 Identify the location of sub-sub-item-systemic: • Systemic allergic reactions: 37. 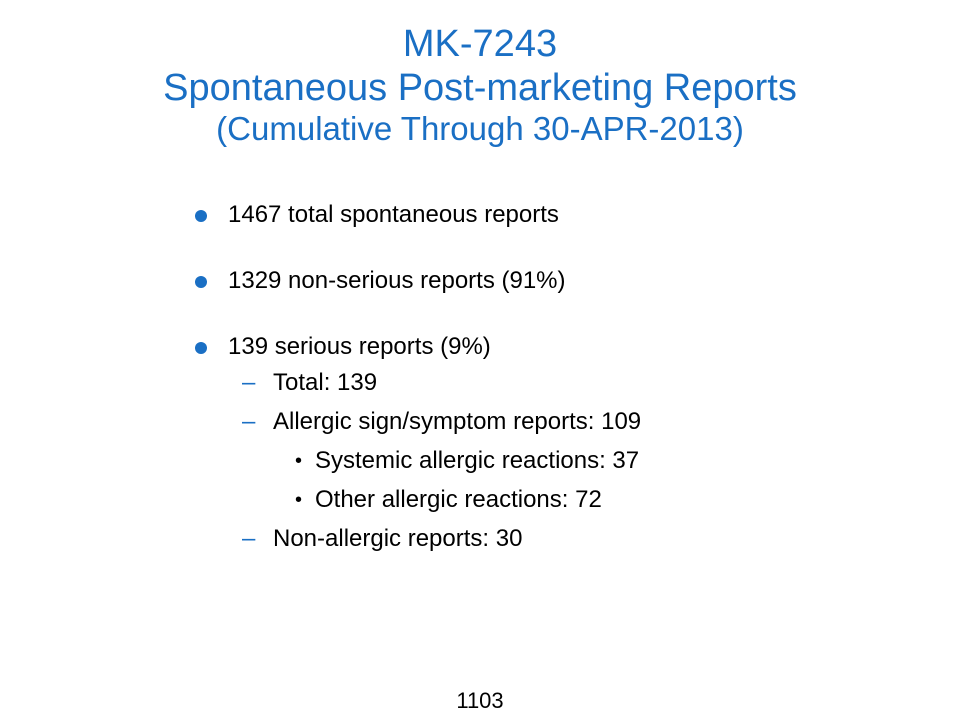
(555, 461).